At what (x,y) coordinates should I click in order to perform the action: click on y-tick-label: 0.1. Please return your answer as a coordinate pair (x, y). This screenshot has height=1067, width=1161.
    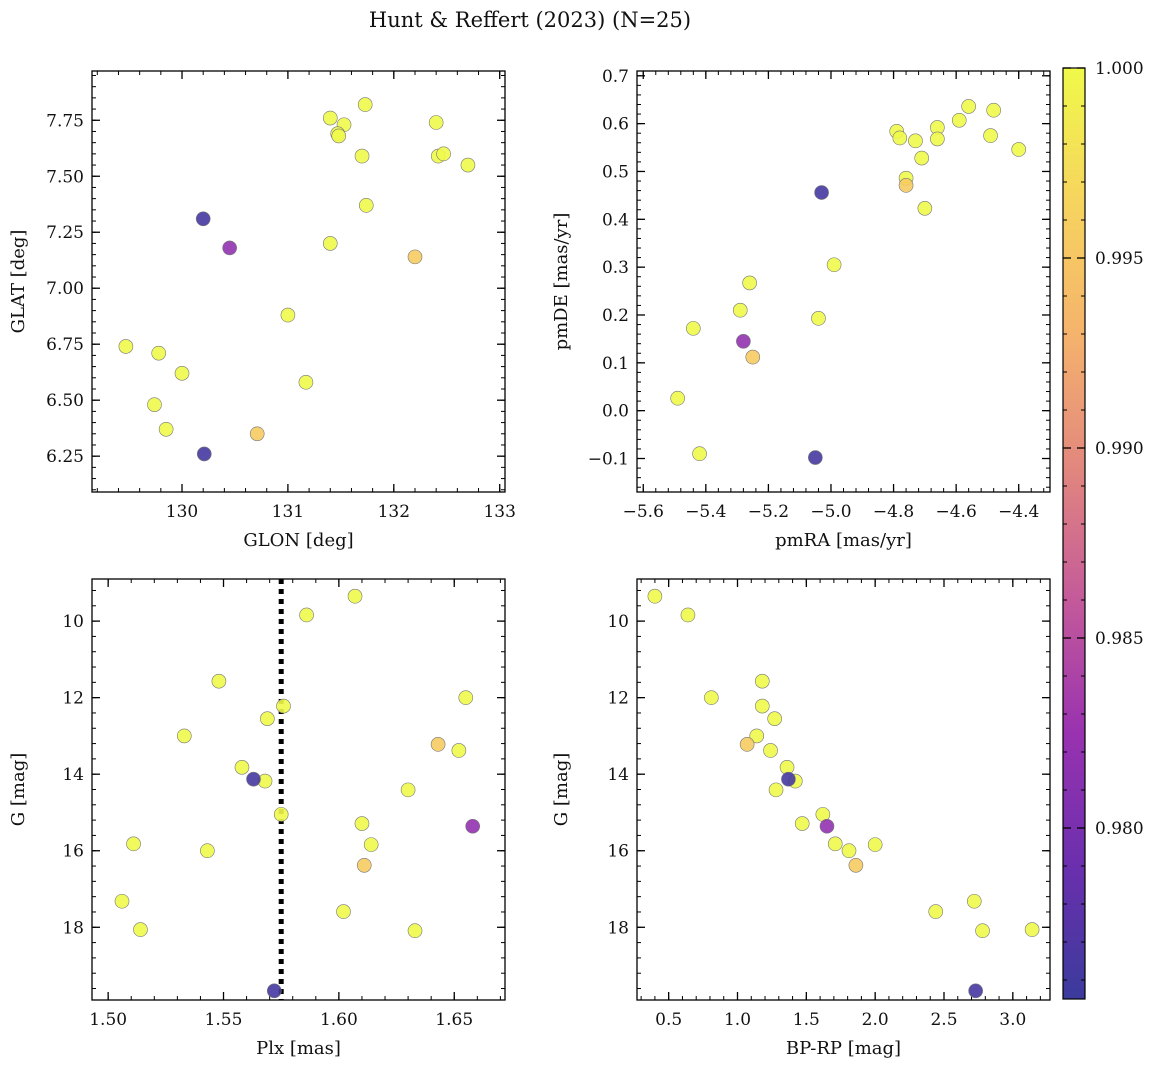
    Looking at the image, I should click on (615, 364).